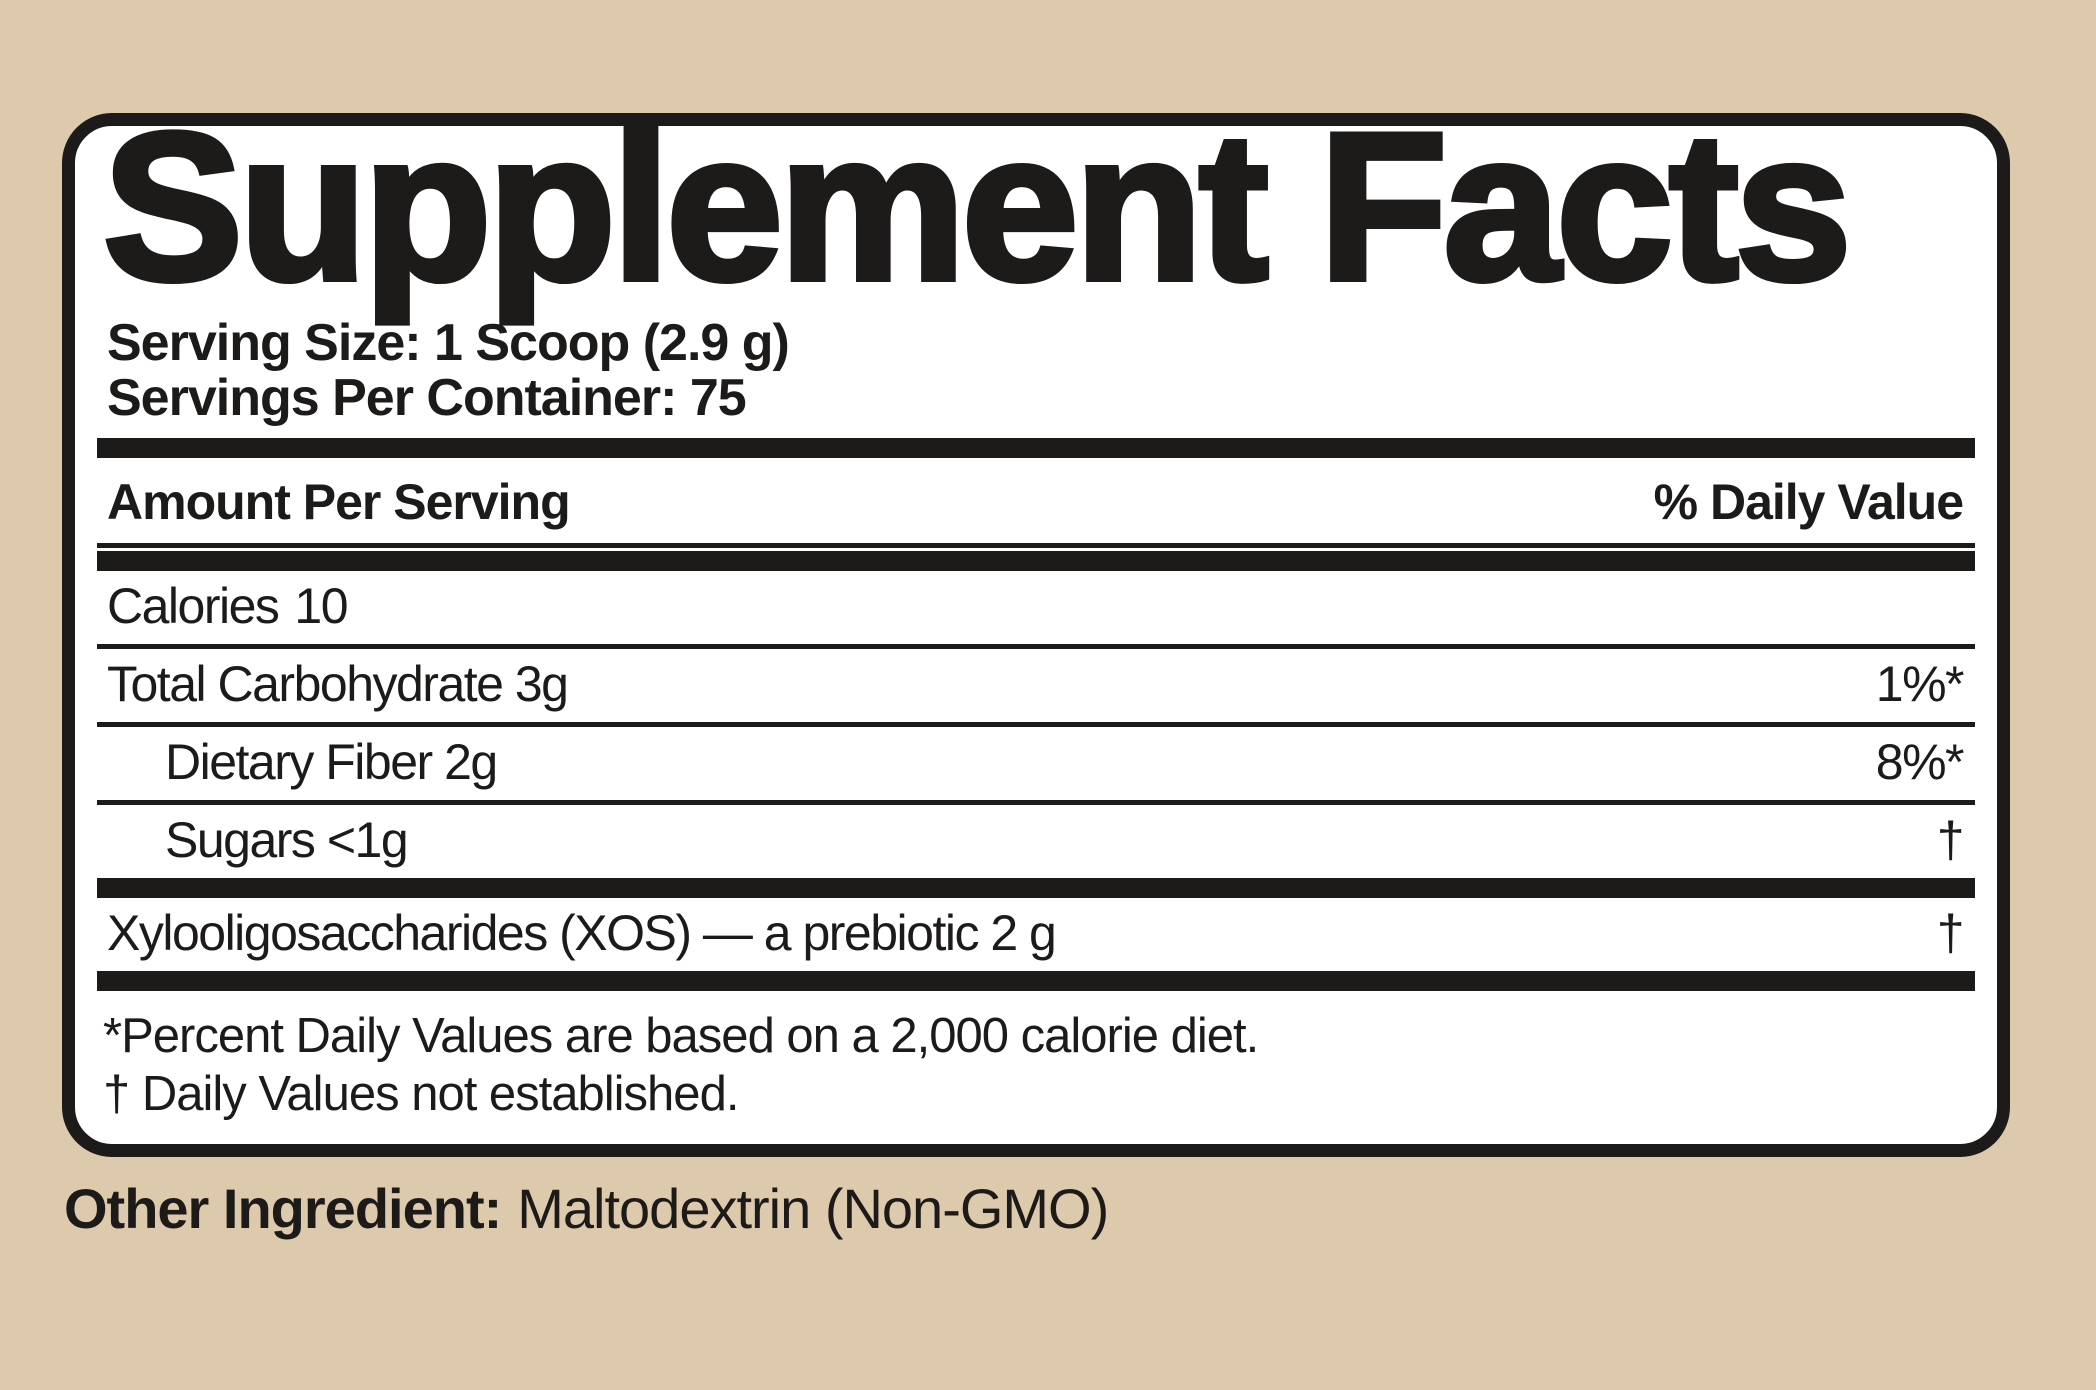 The height and width of the screenshot is (1390, 2096). Describe the element at coordinates (339, 502) in the screenshot. I see `amount-per-serving-header: Amount Per Serving` at that location.